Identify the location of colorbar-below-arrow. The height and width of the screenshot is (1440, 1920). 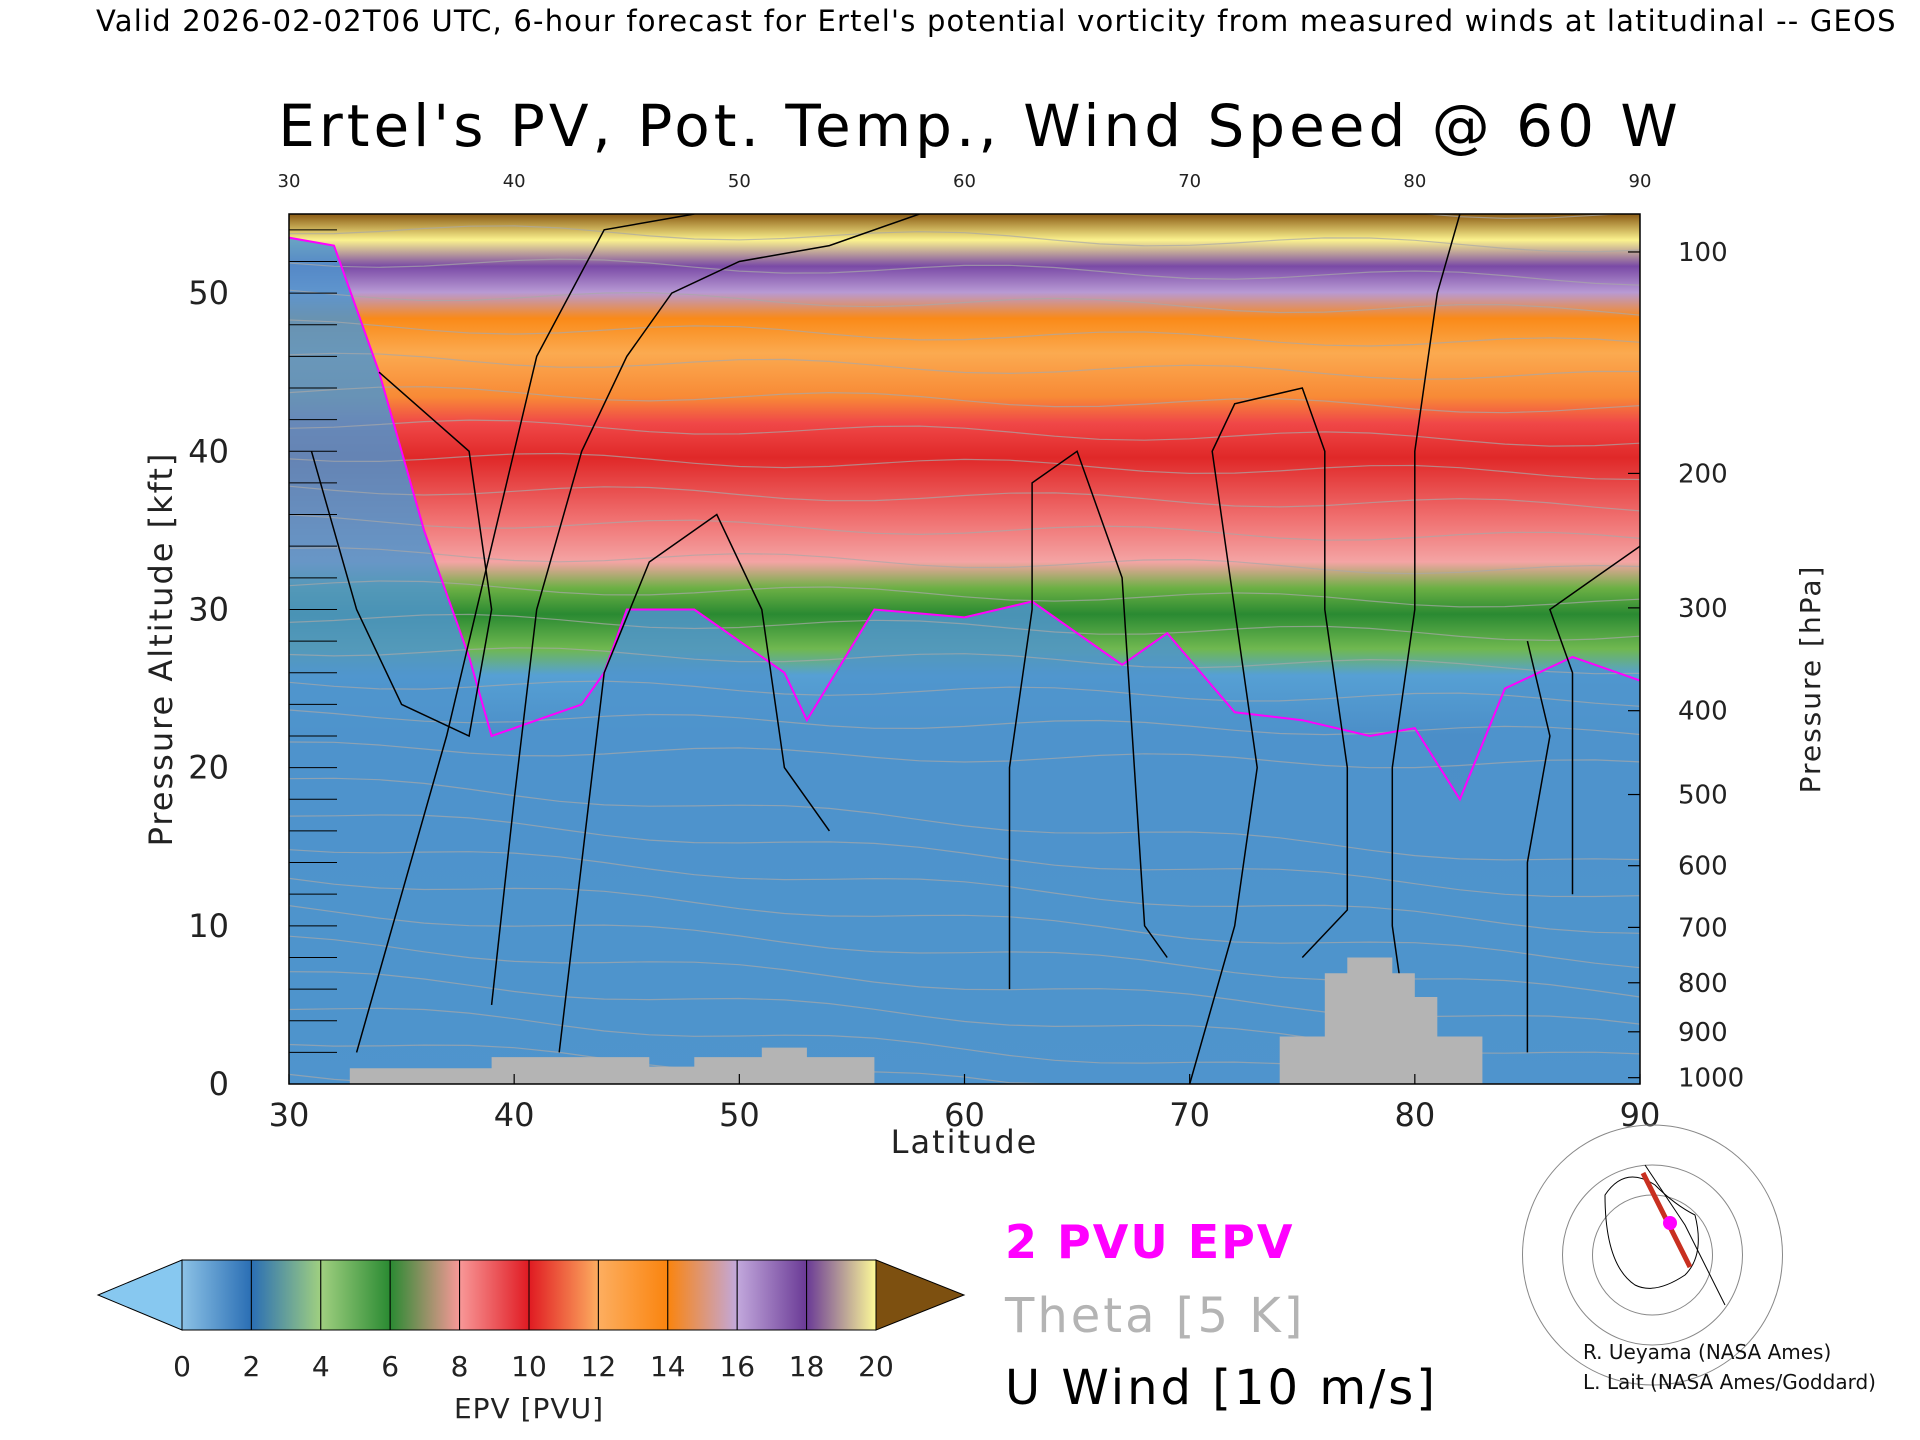
(139, 1295).